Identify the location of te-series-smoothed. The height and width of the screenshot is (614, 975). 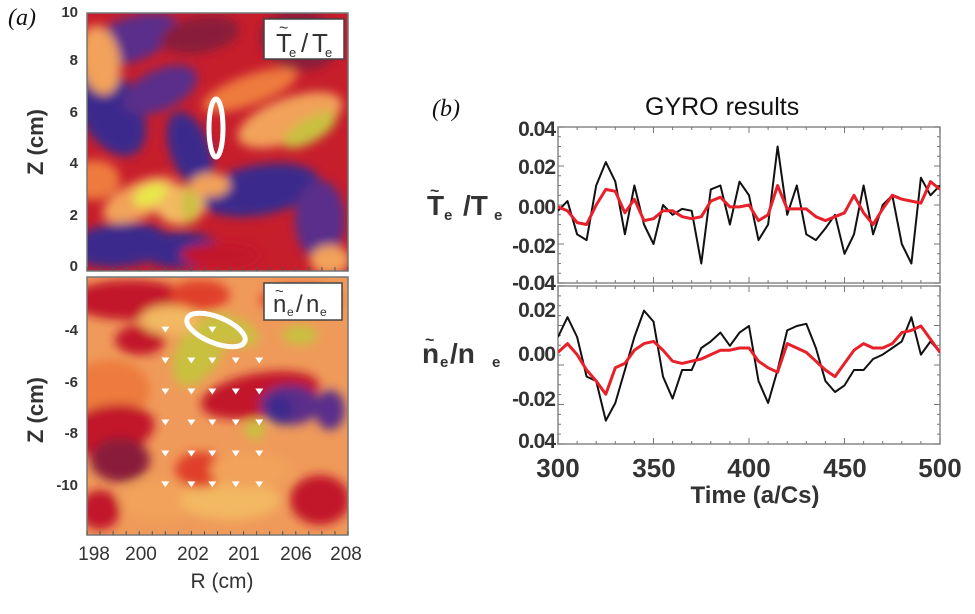
(749, 203).